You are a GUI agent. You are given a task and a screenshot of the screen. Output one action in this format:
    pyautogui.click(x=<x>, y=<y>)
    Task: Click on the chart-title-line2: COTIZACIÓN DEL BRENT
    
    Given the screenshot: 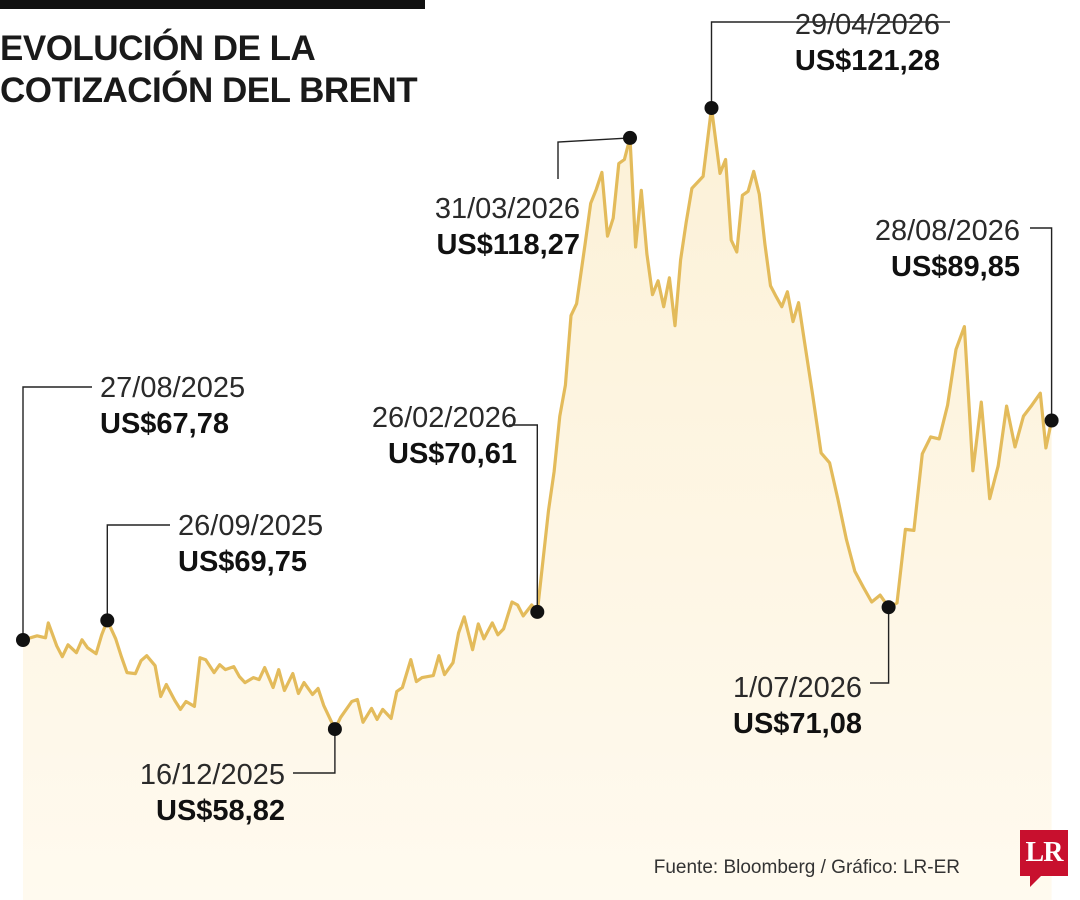 What is the action you would take?
    pyautogui.click(x=209, y=90)
    